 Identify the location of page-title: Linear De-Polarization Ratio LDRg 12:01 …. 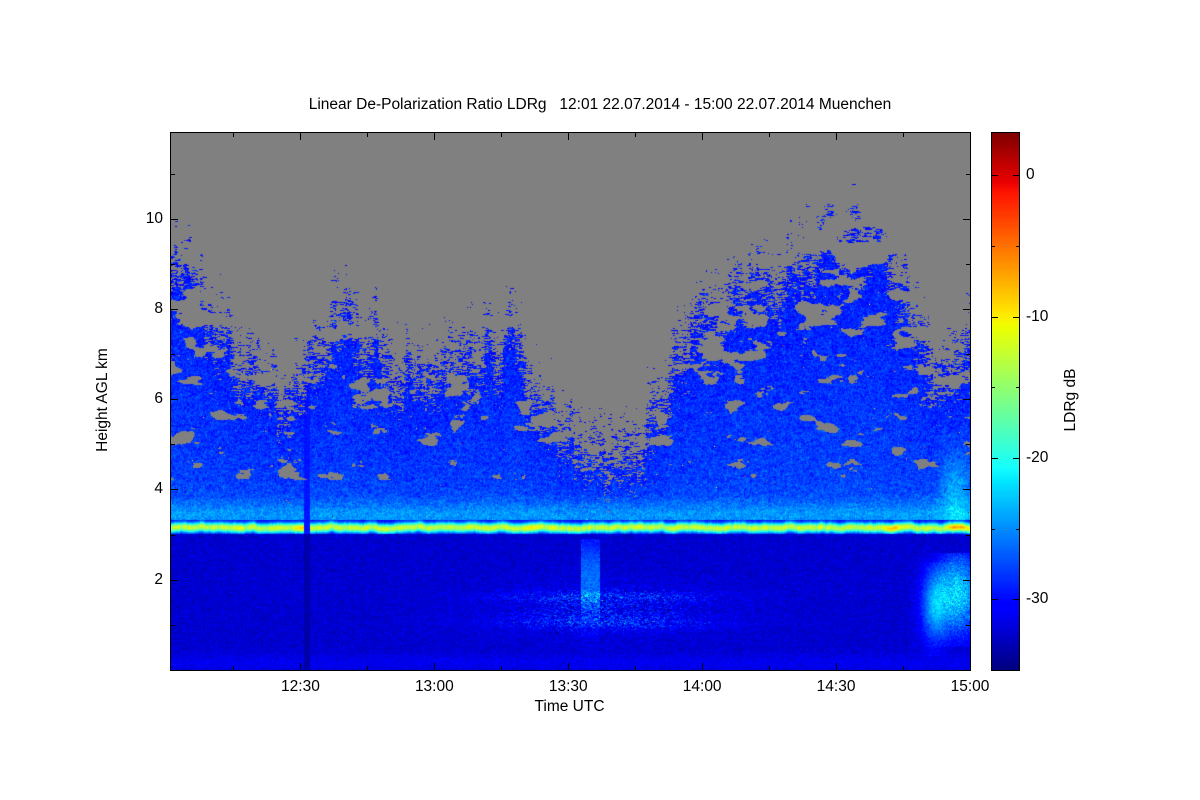
(600, 104).